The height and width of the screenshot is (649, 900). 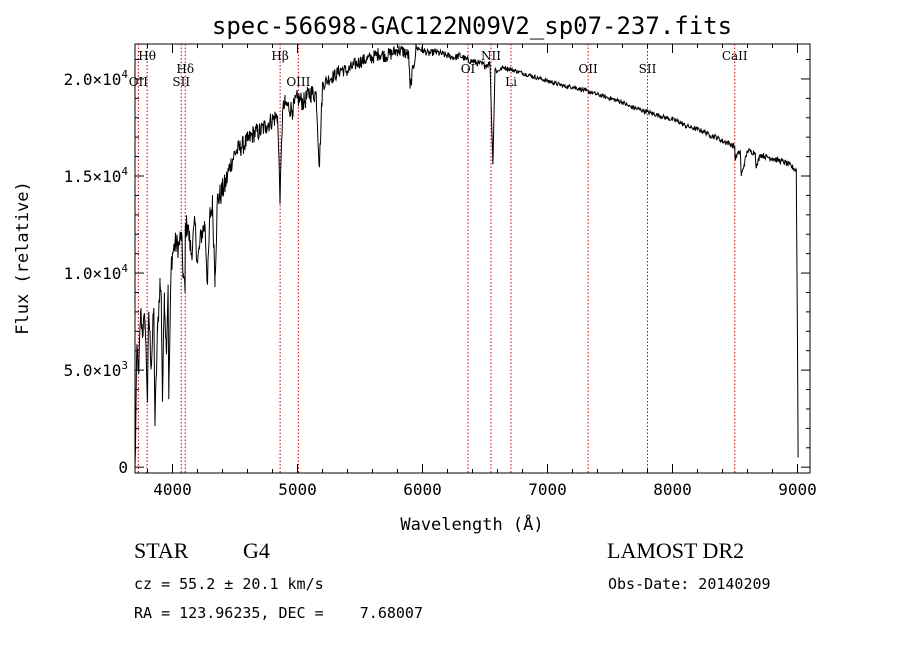 I want to click on line-marker-label: CaII, so click(x=735, y=56).